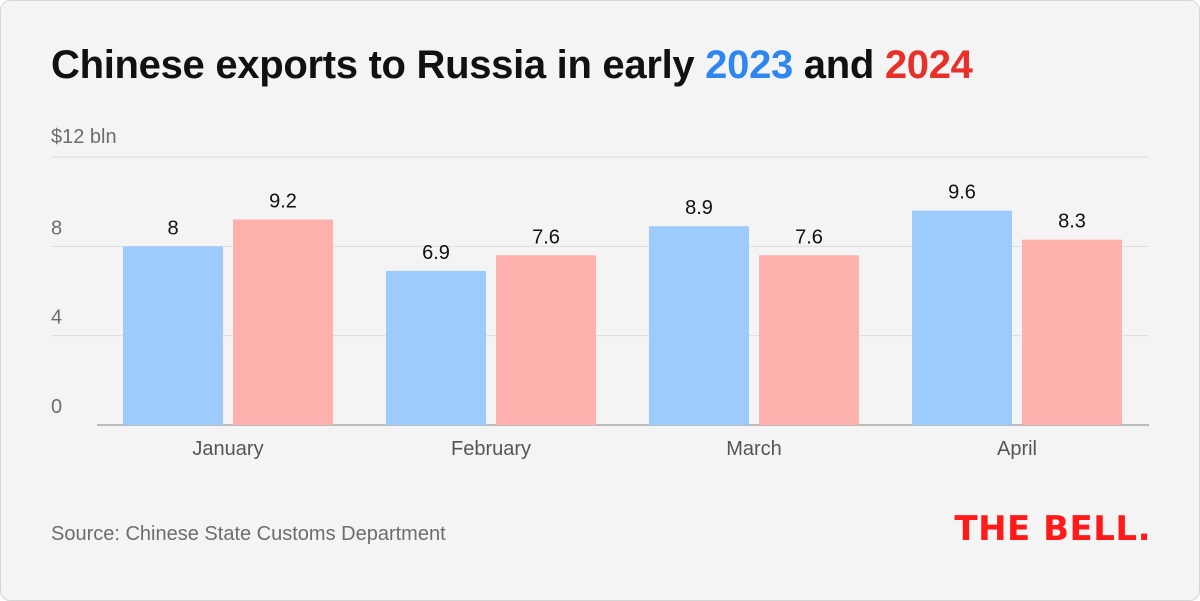 The image size is (1200, 601). I want to click on data-label: 8.9, so click(699, 208).